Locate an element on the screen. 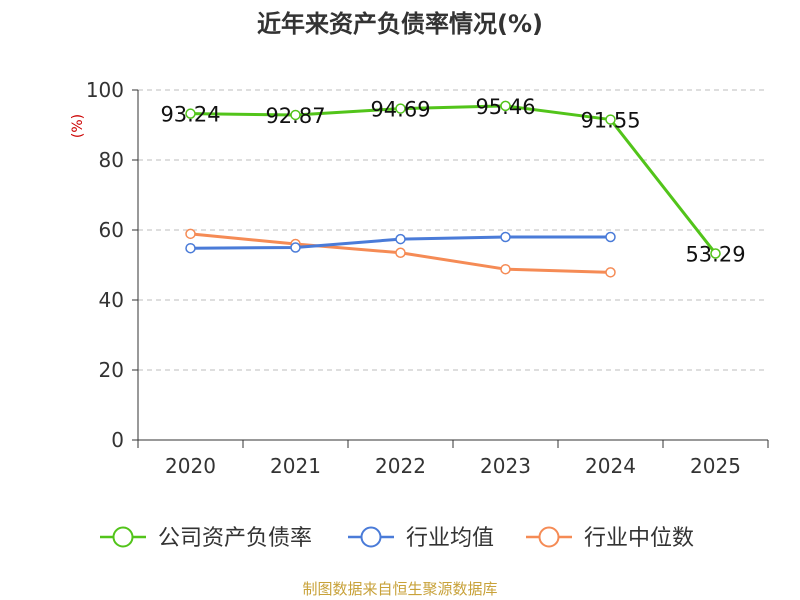 The image size is (800, 600). data-label: 93.24 is located at coordinates (190, 115).